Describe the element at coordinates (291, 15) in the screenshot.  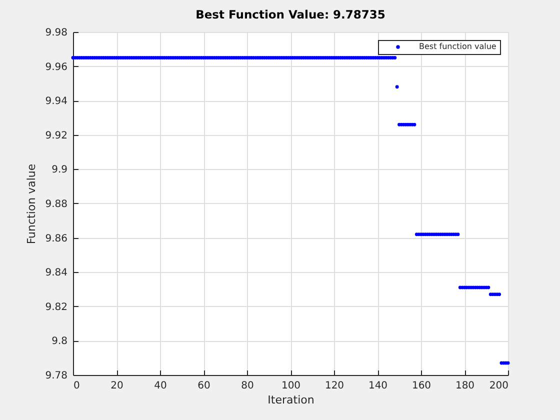
I see `chart-title: Best Function Value: 9.78735` at that location.